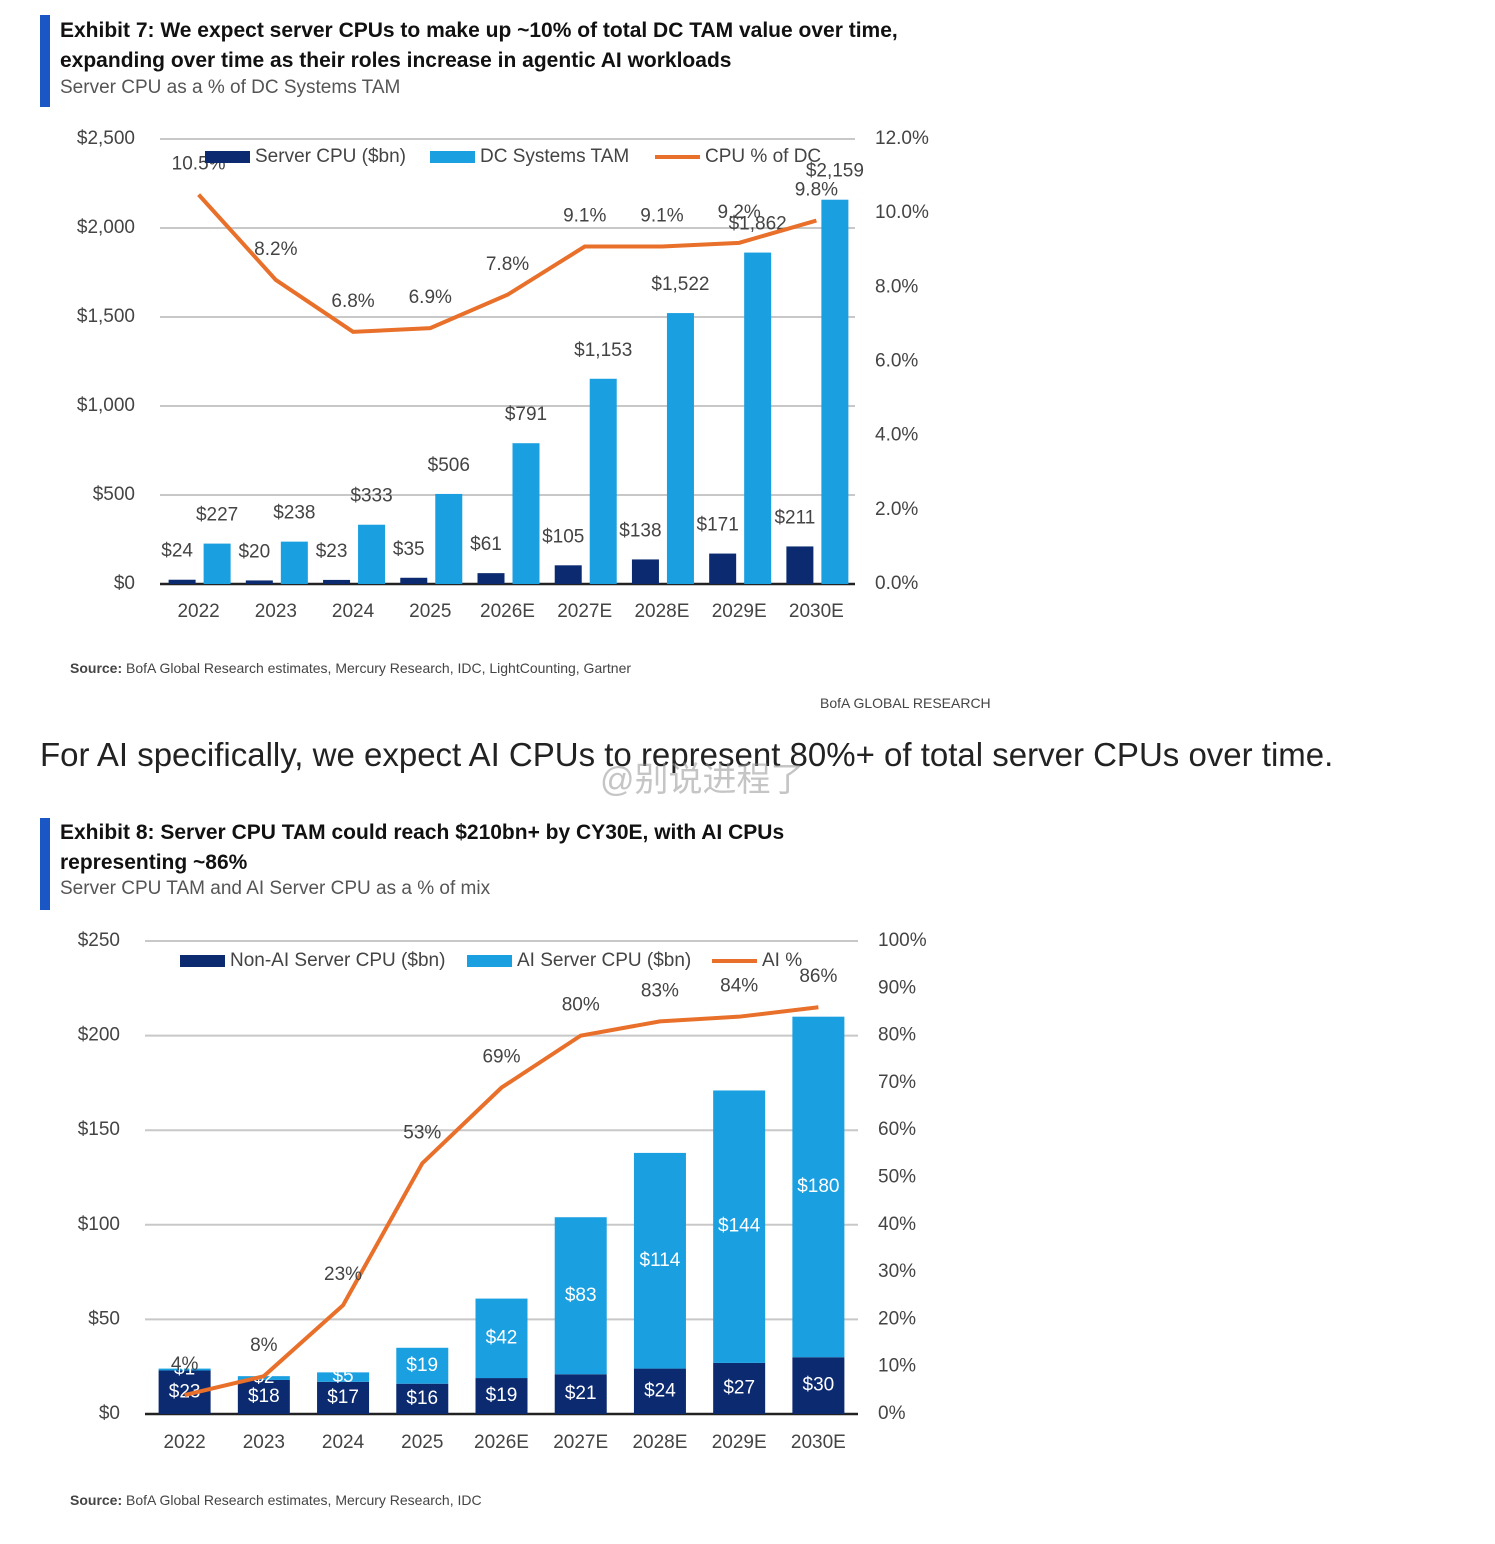  What do you see at coordinates (816, 611) in the screenshot?
I see `x-tick-label: 2030E` at bounding box center [816, 611].